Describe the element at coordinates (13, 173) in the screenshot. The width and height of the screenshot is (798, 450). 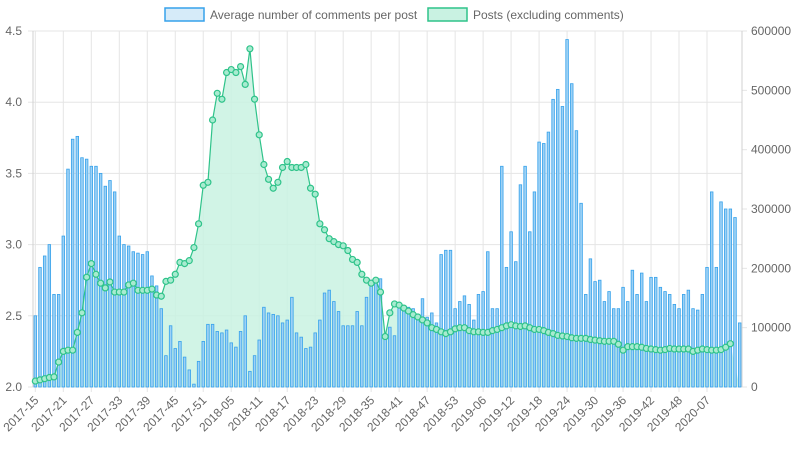
I see `y-left-tick-label: 3.5` at that location.